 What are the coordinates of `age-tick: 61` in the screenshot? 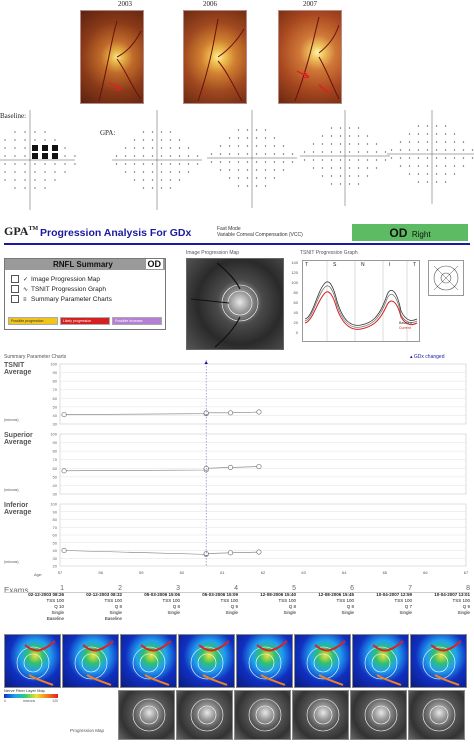 It's located at (222, 572).